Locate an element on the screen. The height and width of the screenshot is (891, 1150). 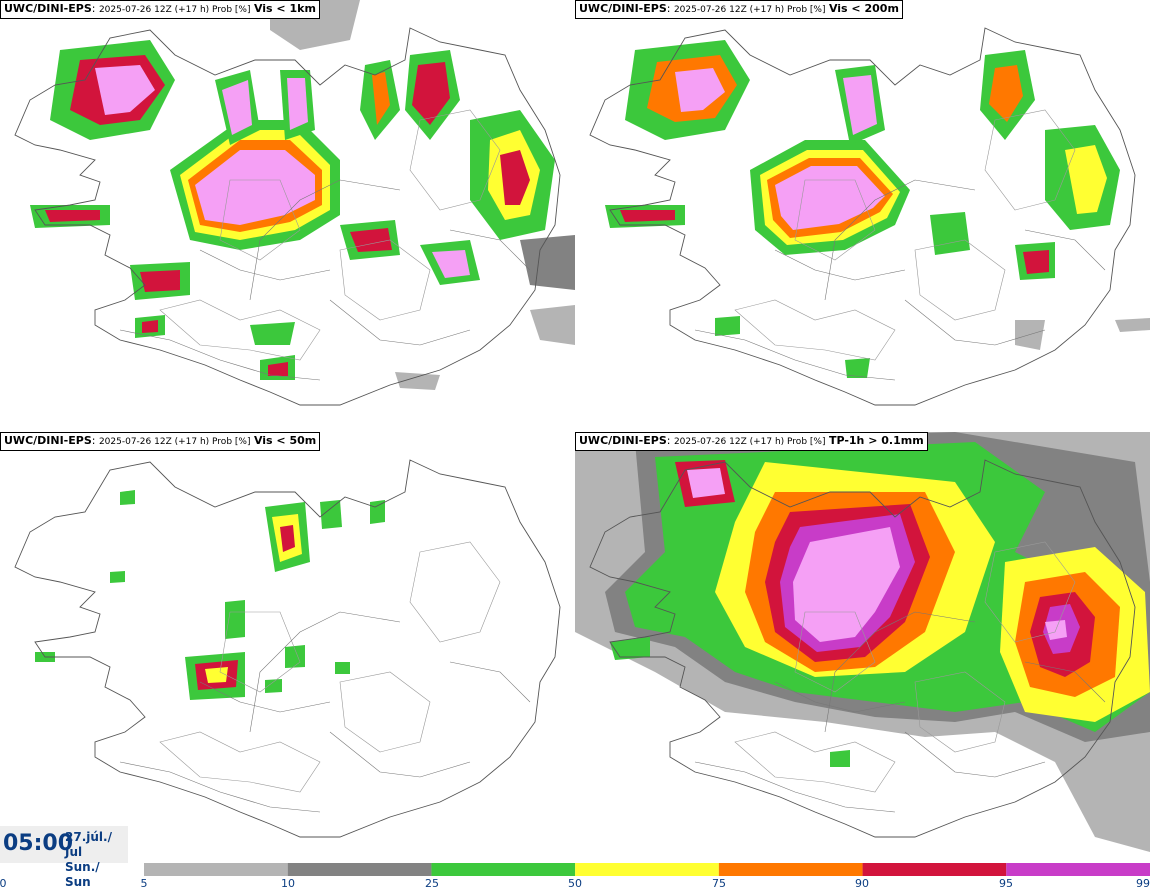
colorbar-tick-label: 5 is located at coordinates (144, 883).